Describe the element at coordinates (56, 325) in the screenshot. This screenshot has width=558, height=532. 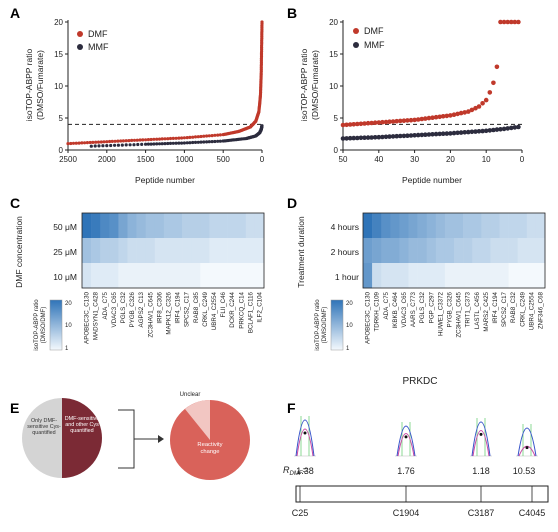
I see `panel-c-colorbar` at that location.